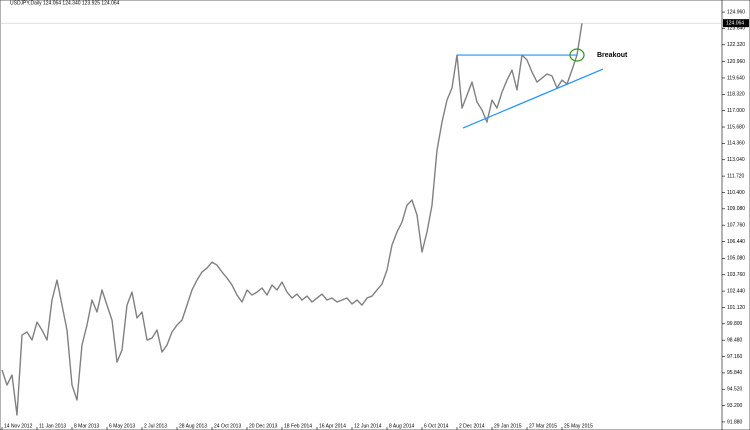 The image size is (750, 430). I want to click on x-tick-label: 14 Nov 2012, so click(18, 426).